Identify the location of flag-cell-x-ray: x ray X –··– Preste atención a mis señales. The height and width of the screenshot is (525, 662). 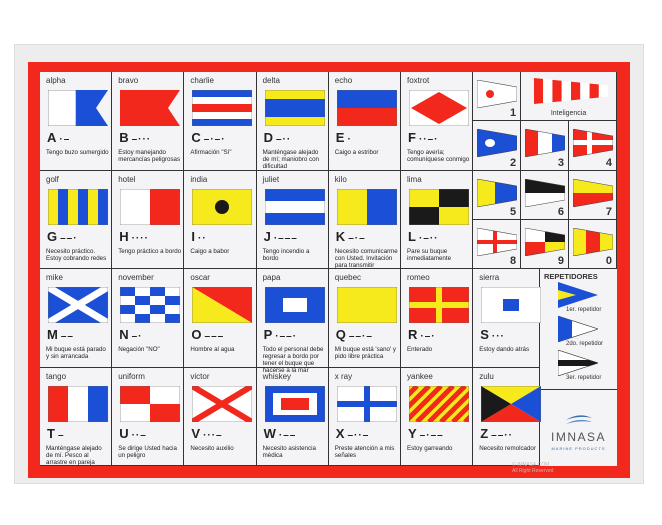
(364, 416).